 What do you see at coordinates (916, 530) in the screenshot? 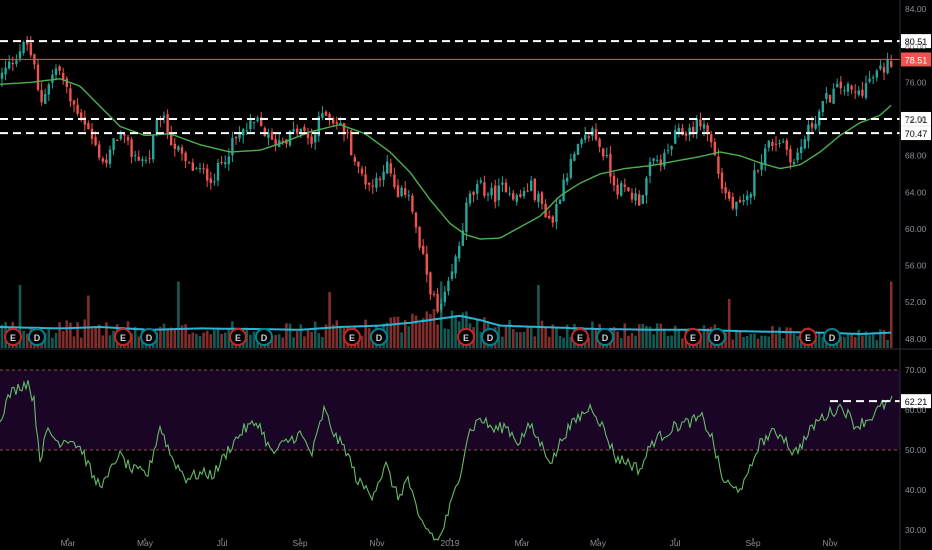
I see `rsi-axis-tick: 30.00` at bounding box center [916, 530].